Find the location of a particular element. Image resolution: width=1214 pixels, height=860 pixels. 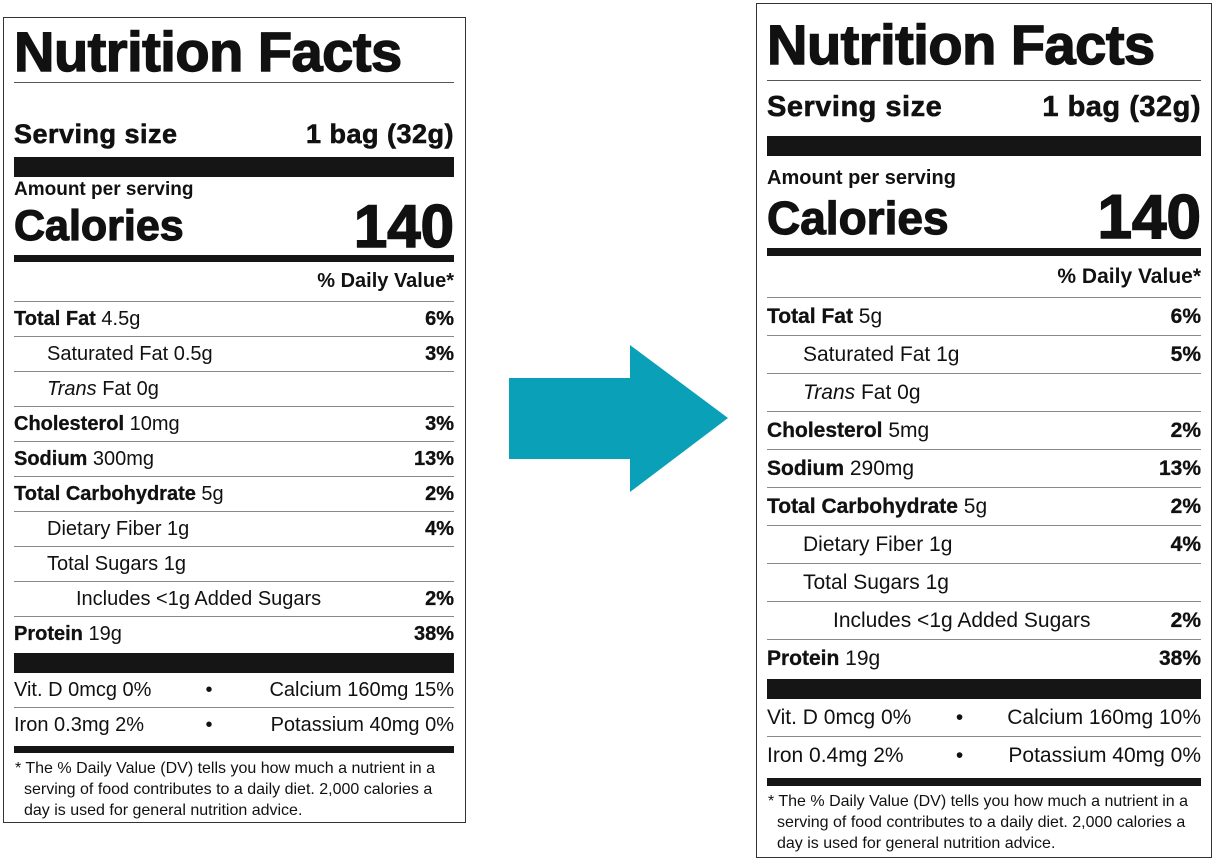

nutrient-daily-value: 6% is located at coordinates (439, 318).